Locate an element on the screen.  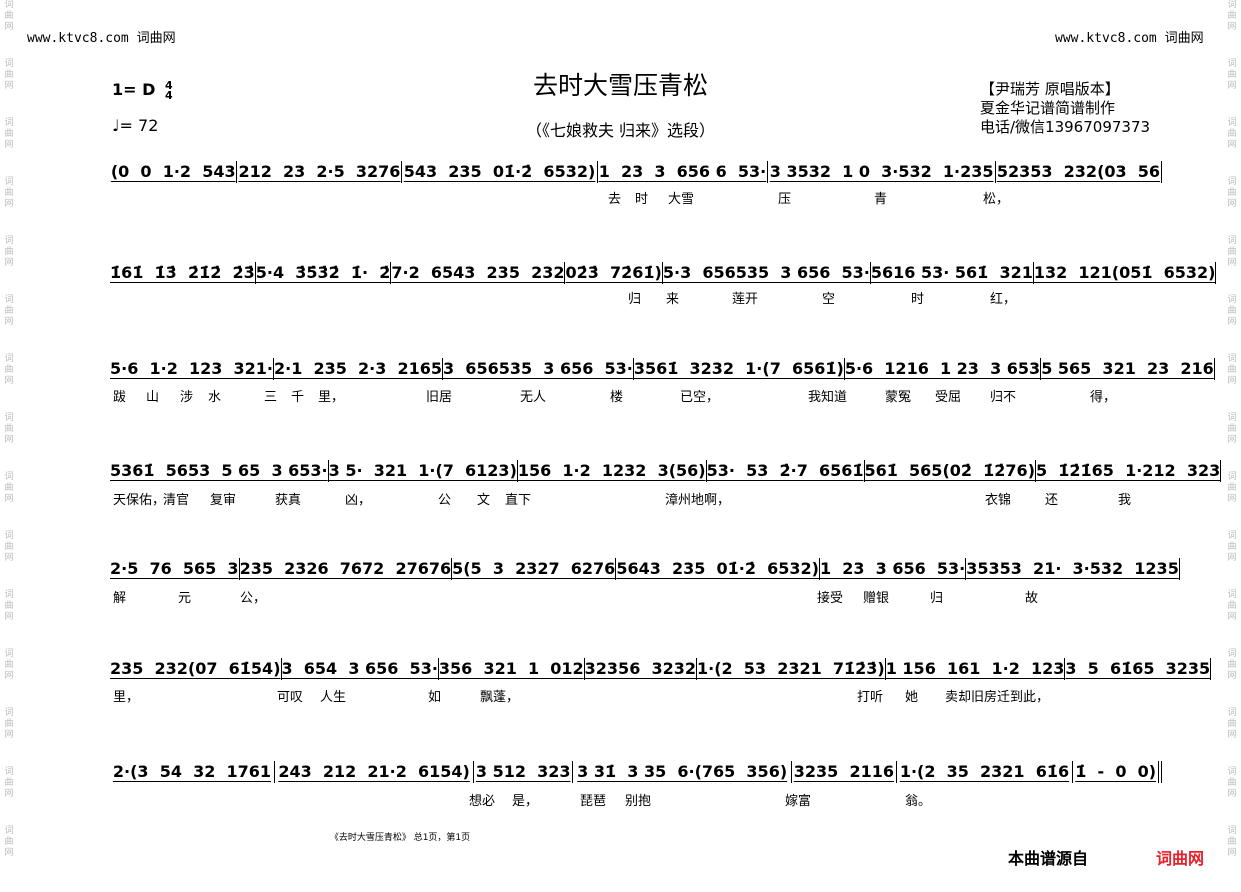
lyric: 大雪 is located at coordinates (681, 199).